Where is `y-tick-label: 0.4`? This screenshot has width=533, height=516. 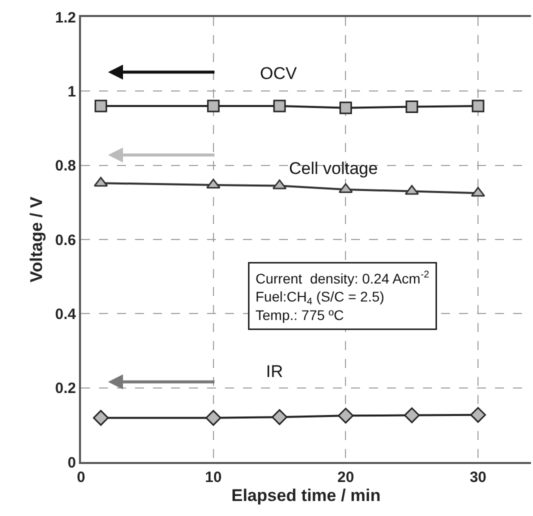 y-tick-label: 0.4 is located at coordinates (66, 314).